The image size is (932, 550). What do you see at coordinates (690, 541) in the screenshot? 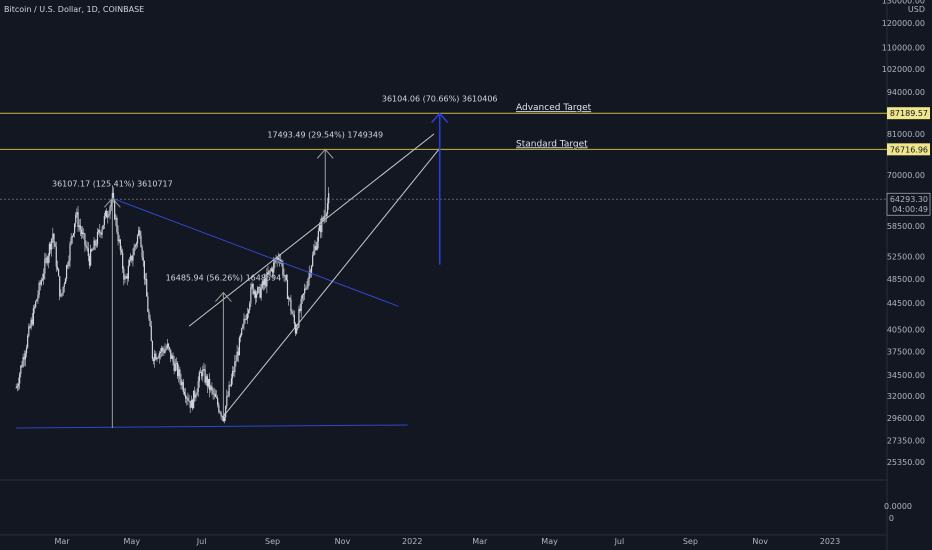
I see `time-tick-label: Sep` at bounding box center [690, 541].